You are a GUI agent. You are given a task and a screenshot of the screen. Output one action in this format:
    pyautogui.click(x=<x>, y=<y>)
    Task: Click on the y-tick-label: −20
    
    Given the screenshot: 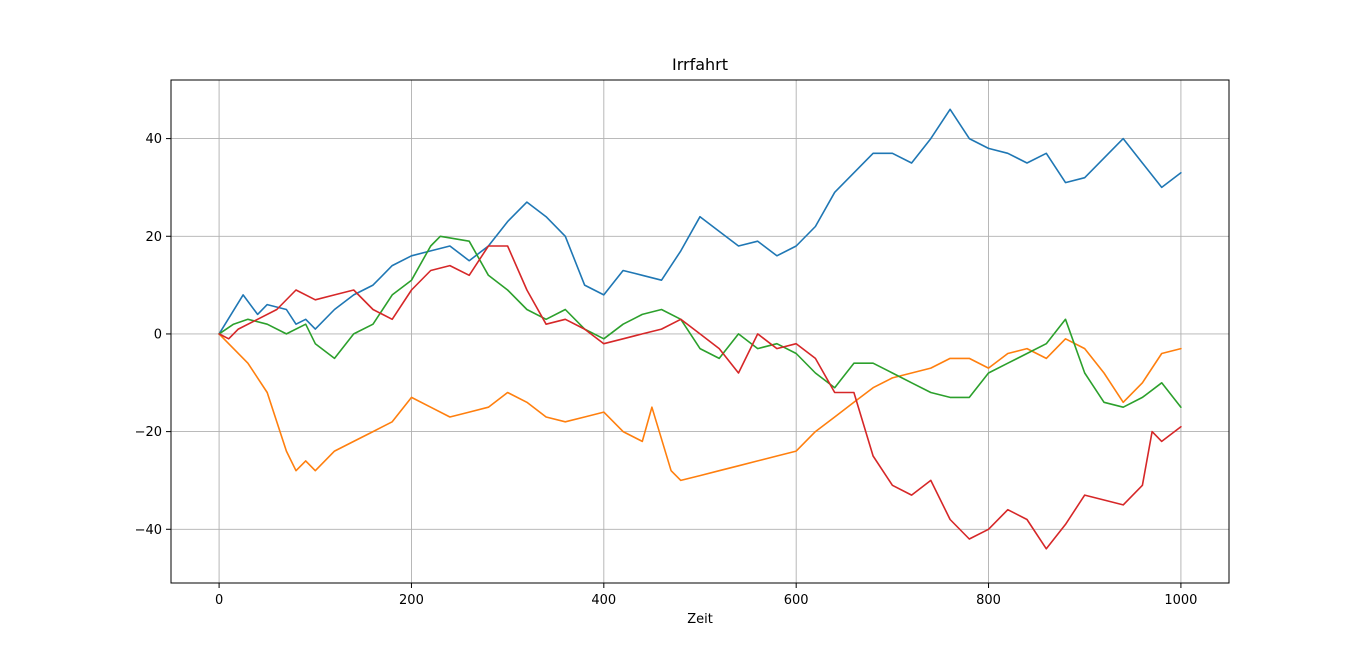 What is the action you would take?
    pyautogui.click(x=148, y=432)
    